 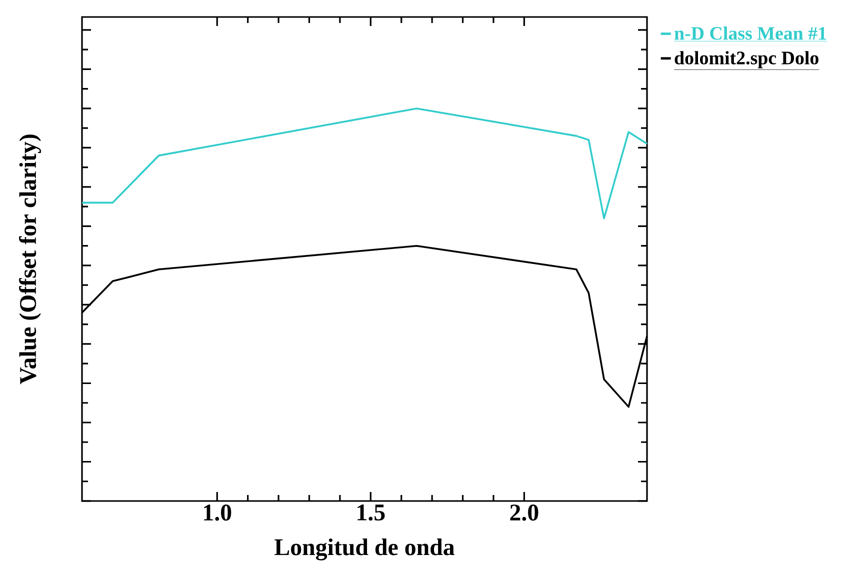 I want to click on x-tick-label: 1.0, so click(x=218, y=512).